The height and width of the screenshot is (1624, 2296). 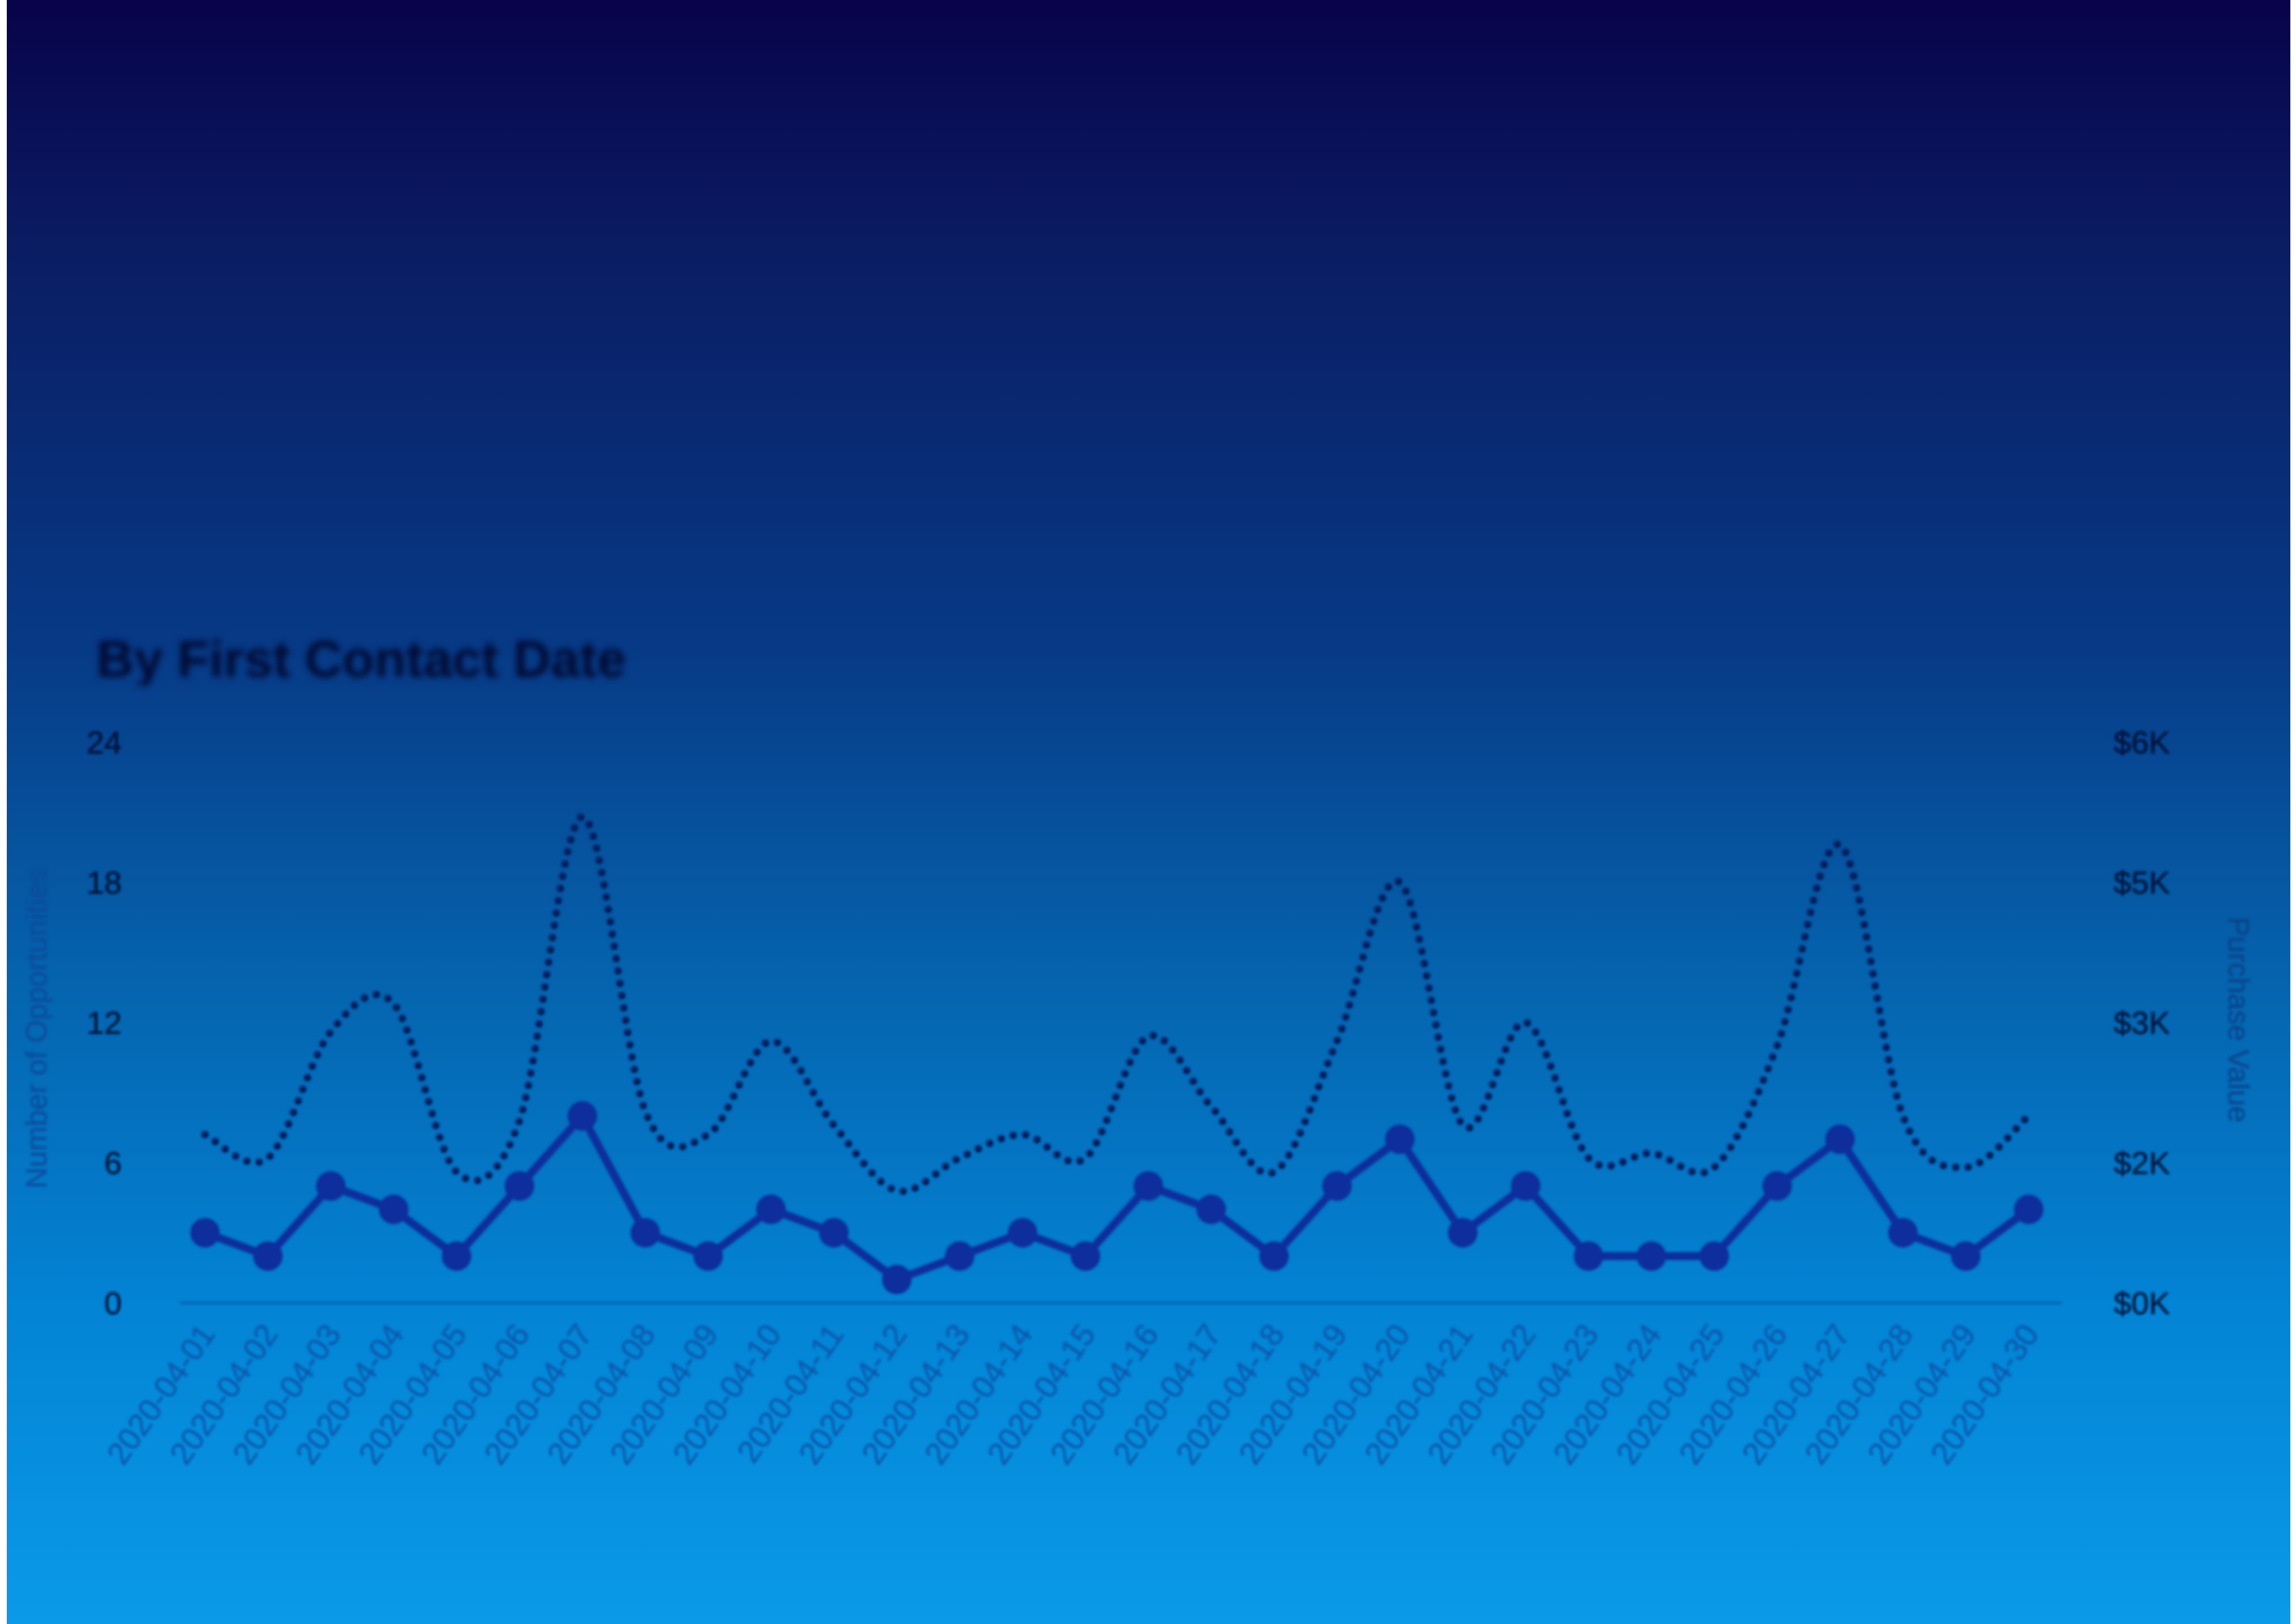 I want to click on right-tick-label: $5K, so click(x=2142, y=883).